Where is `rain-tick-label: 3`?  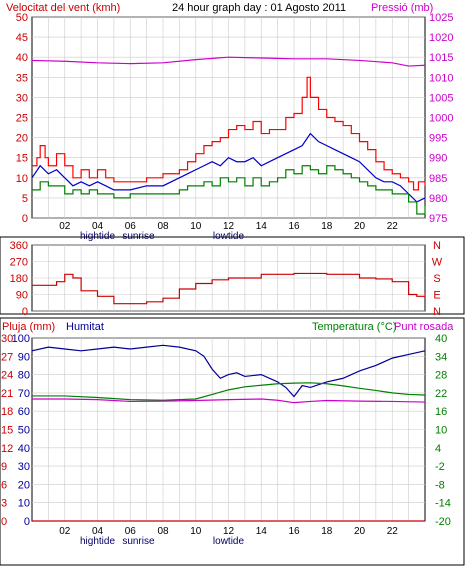
rain-tick-label: 3 is located at coordinates (4, 504).